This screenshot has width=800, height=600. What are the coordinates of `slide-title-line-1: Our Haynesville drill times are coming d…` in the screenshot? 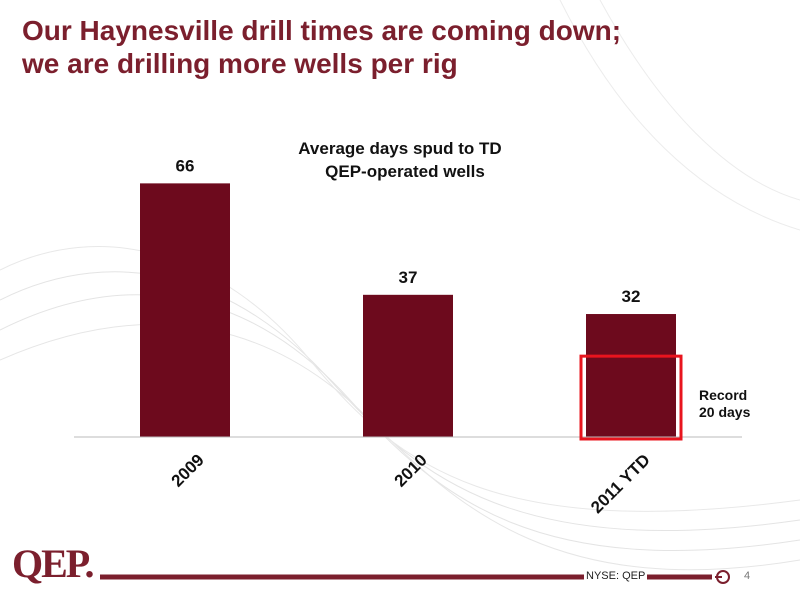 It's located at (322, 30).